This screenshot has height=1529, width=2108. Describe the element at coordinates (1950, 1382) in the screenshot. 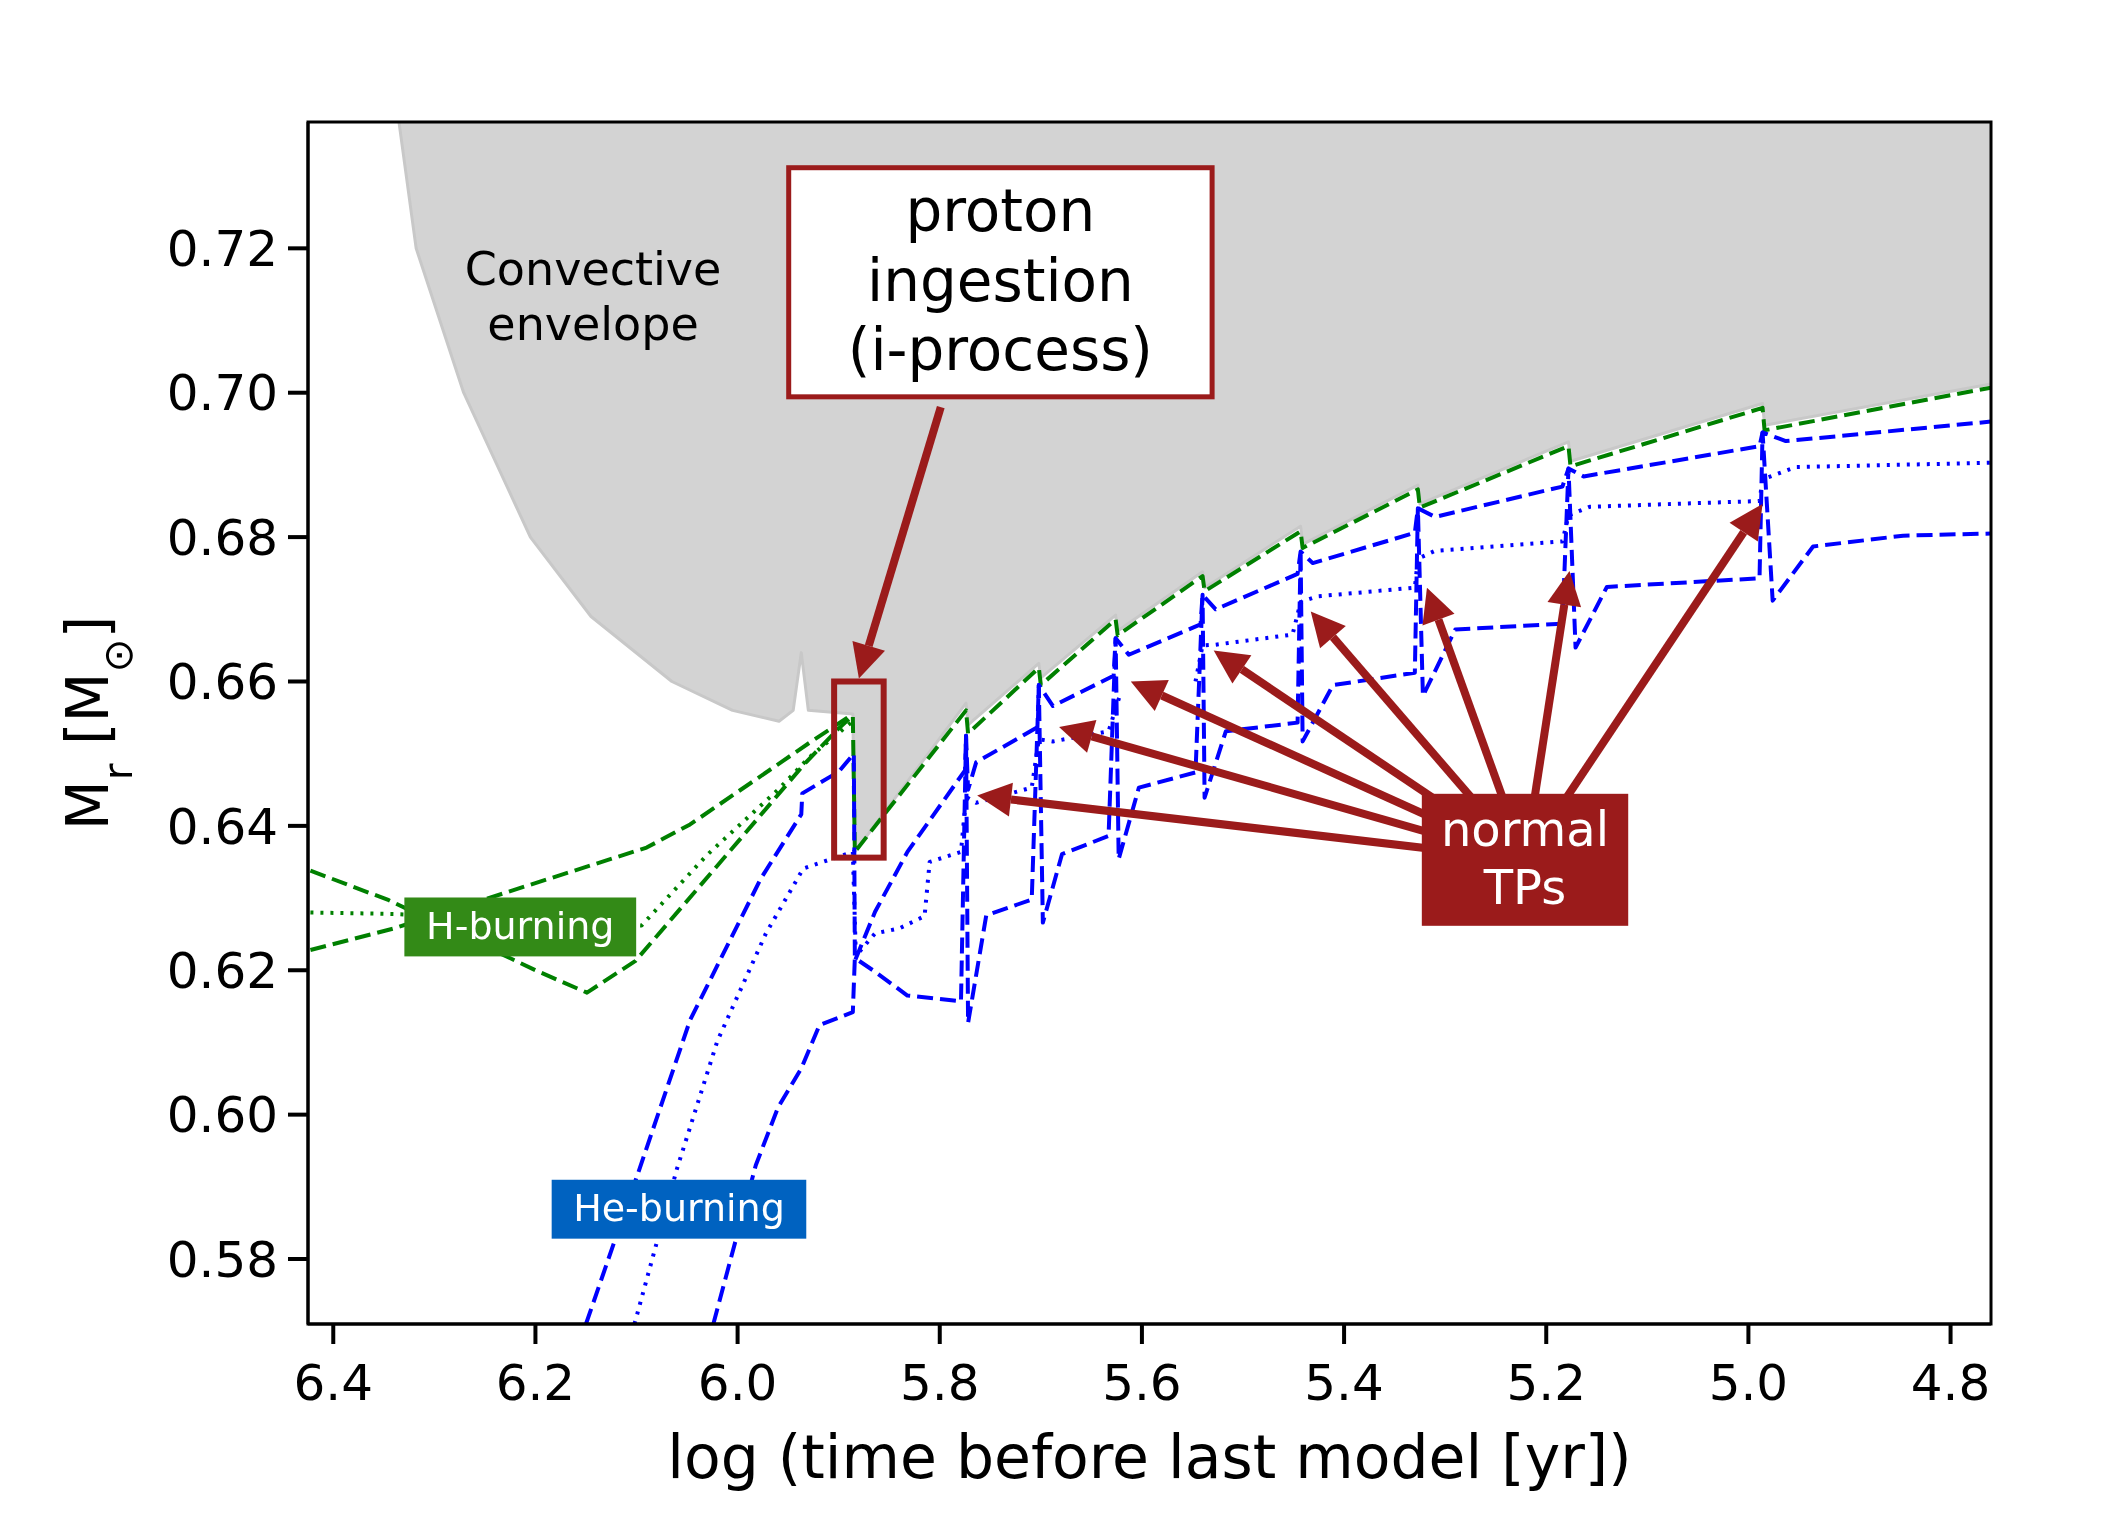

I see `x-tick-label: 4.8` at that location.